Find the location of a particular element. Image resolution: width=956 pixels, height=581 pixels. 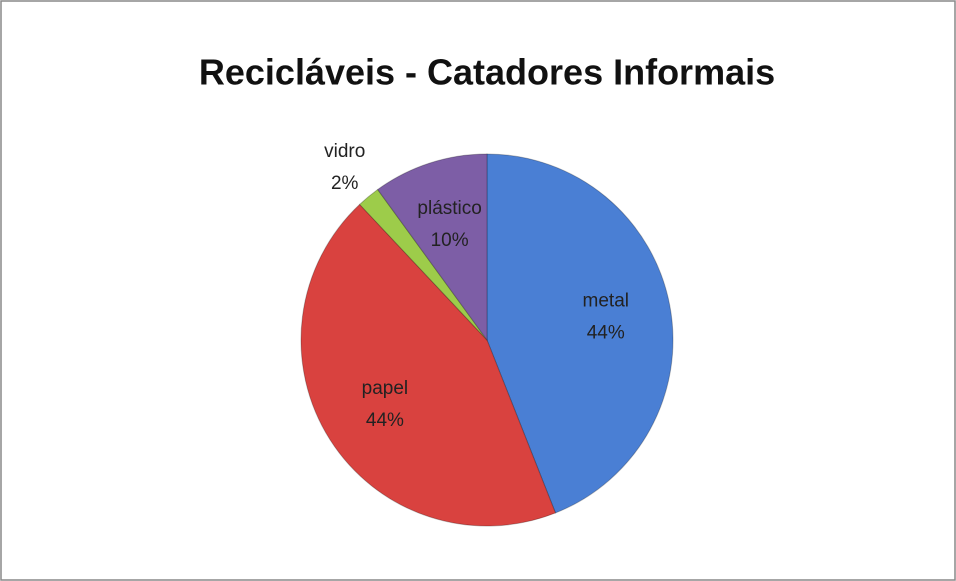

slice-label: papel 44% is located at coordinates (385, 404).